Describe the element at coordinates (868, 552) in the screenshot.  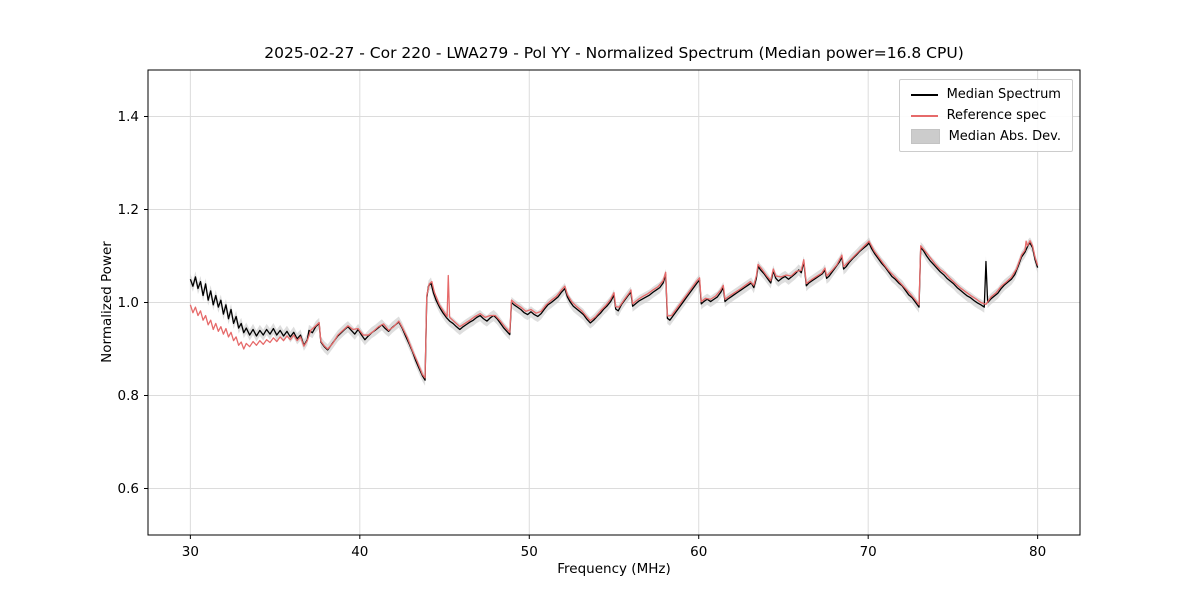
I see `x-tick-label: 70` at that location.